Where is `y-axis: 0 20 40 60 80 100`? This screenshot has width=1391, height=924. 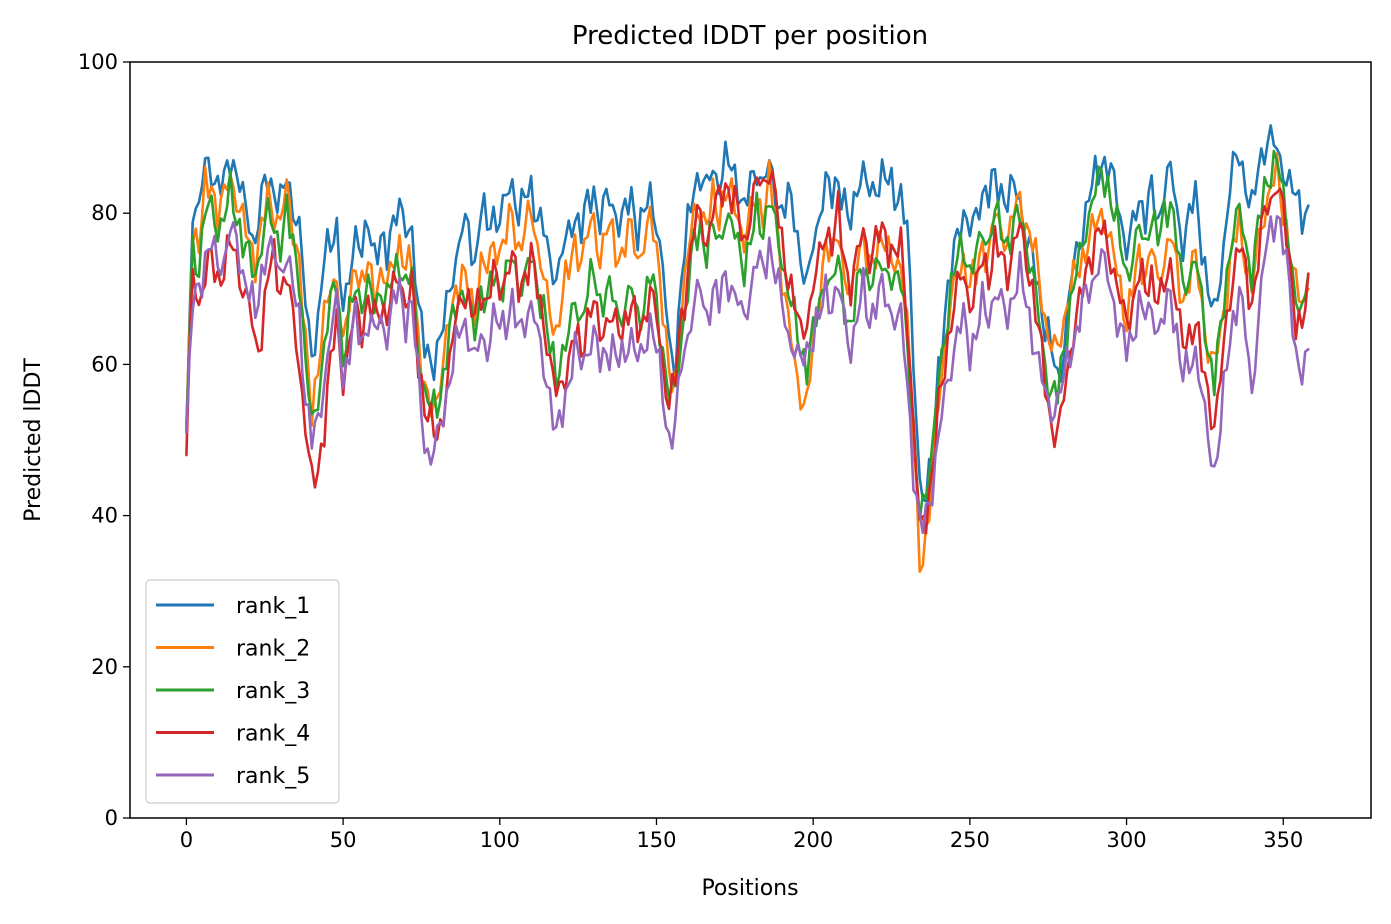 y-axis: 0 20 40 60 80 100 is located at coordinates (104, 440).